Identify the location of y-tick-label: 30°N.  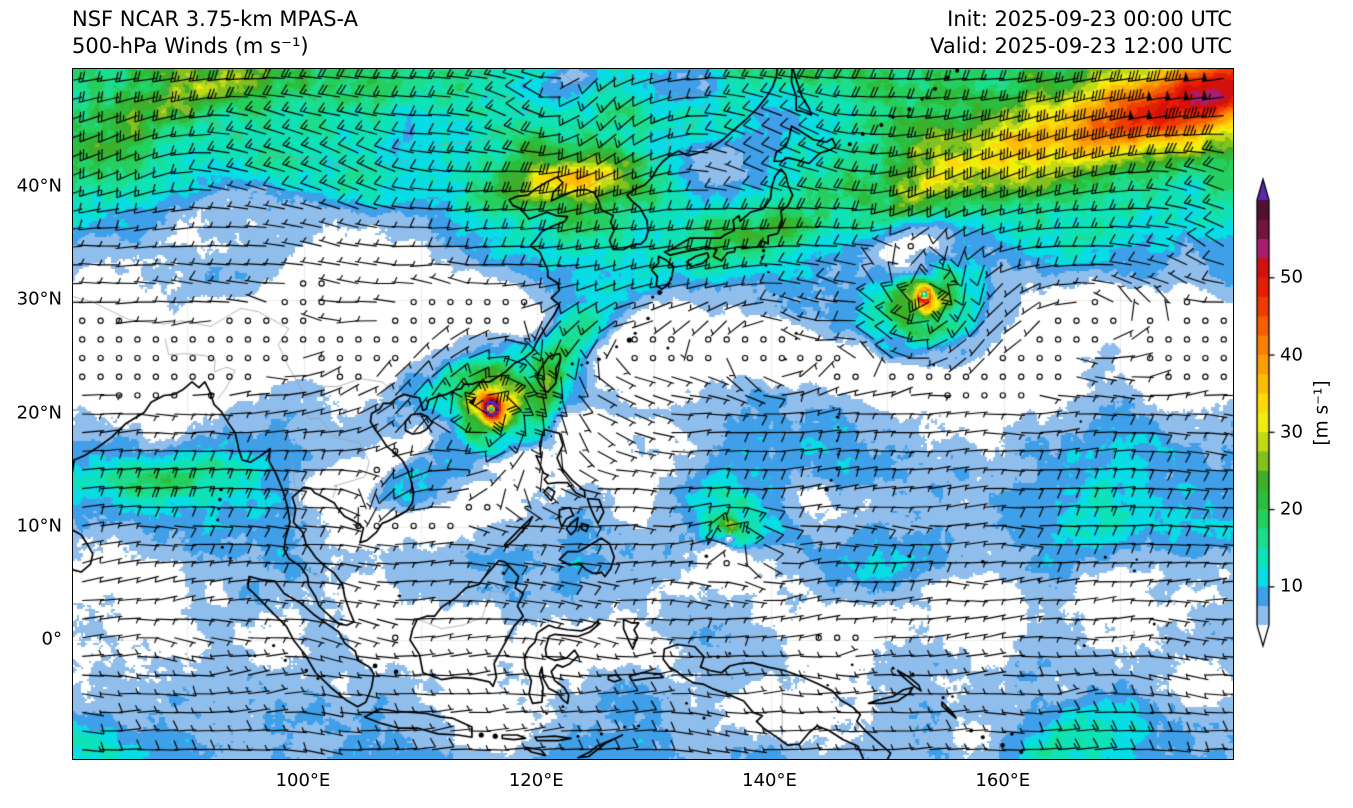
(39, 299).